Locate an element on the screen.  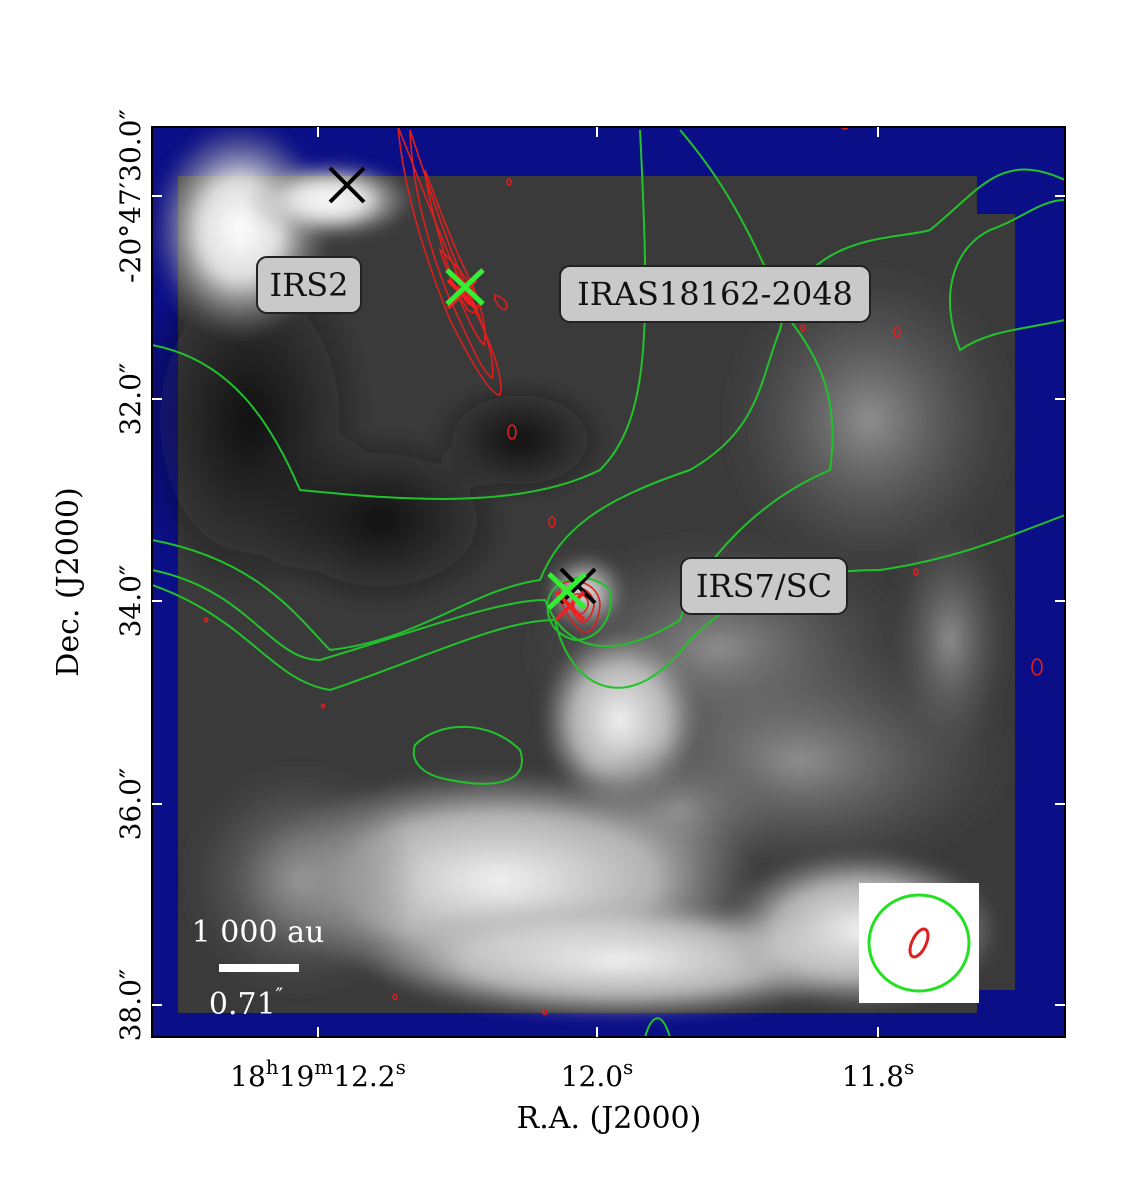
cross-green-irs7 is located at coordinates (567, 591).